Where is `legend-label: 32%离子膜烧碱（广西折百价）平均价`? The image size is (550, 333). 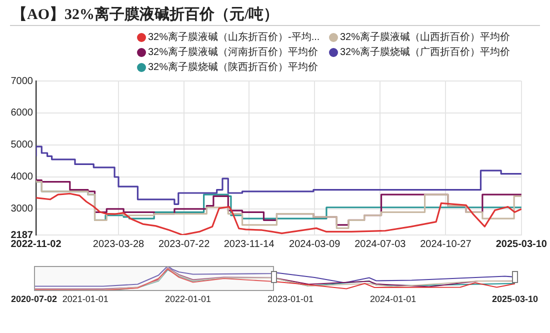 legend-label: 32%离子膜烧碱（广西折百价）平均价 is located at coordinates (425, 52).